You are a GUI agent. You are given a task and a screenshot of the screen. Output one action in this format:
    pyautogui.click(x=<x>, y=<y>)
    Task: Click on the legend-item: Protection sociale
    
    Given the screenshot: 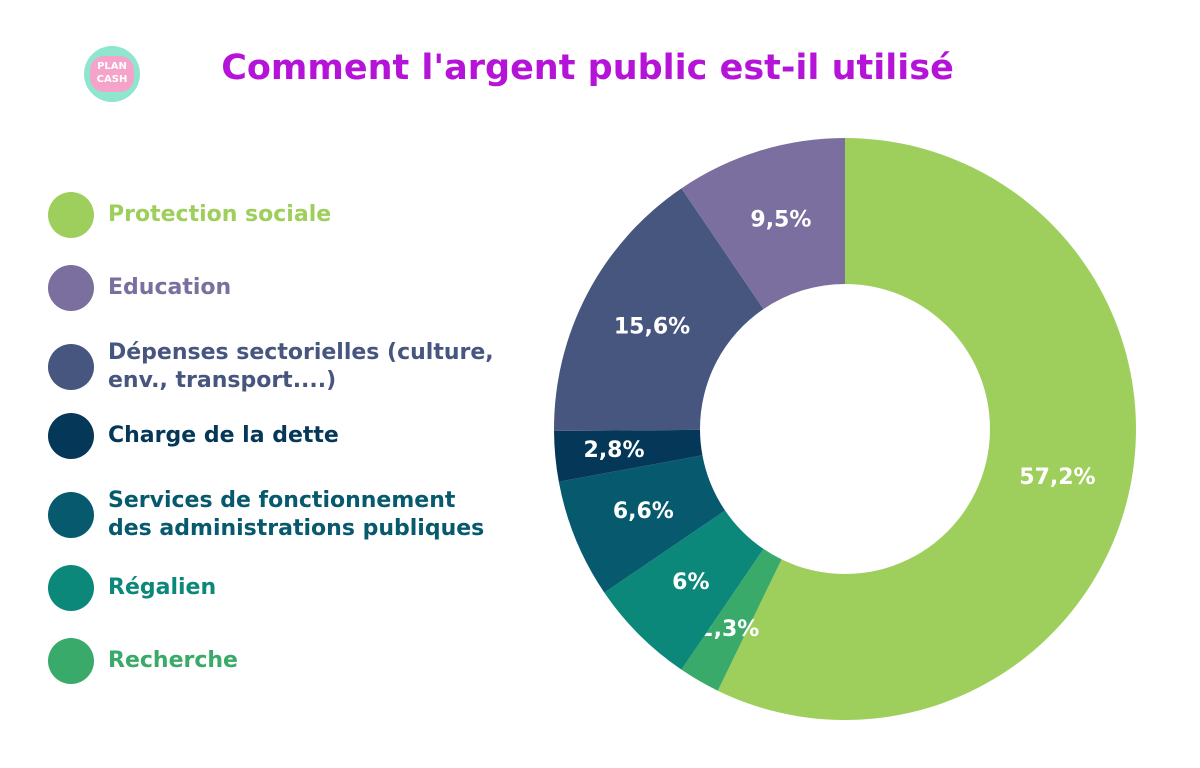 What is the action you would take?
    pyautogui.click(x=189, y=215)
    